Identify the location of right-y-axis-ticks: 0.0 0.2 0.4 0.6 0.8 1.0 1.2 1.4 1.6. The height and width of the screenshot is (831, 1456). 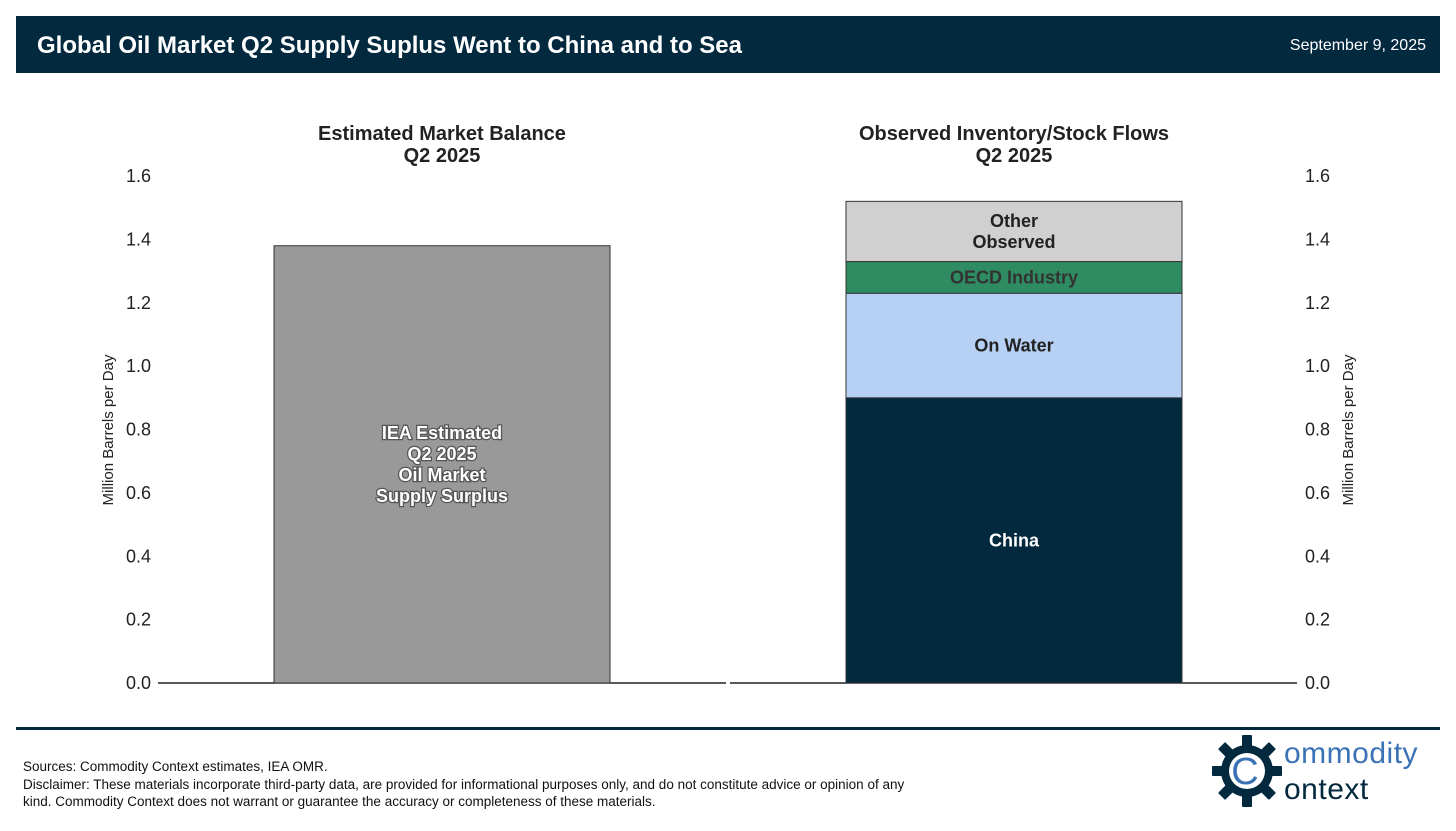
(1317, 429).